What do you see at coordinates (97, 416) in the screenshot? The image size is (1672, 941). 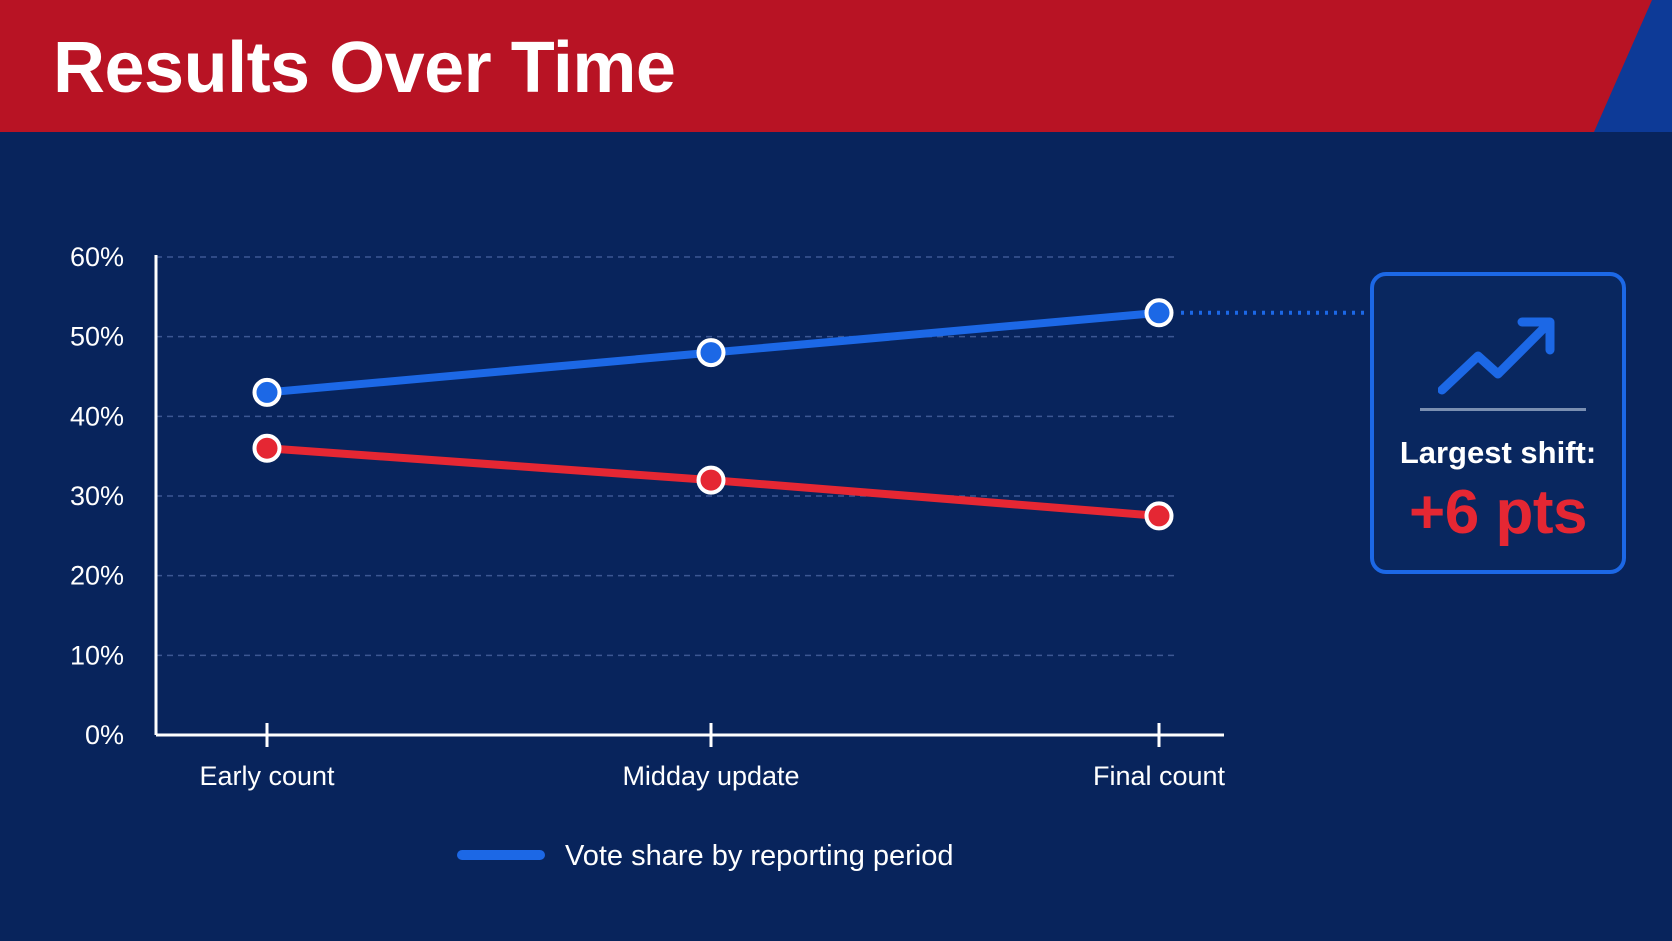 I see `y-tick-label: 40%` at bounding box center [97, 416].